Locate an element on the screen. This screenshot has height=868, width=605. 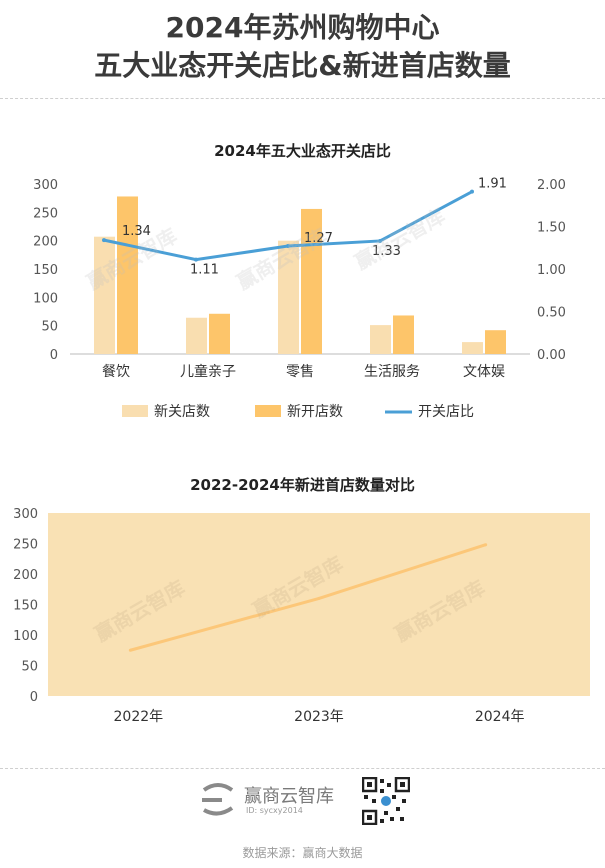
brand-id: ID: sycxy2014 is located at coordinates (274, 810).